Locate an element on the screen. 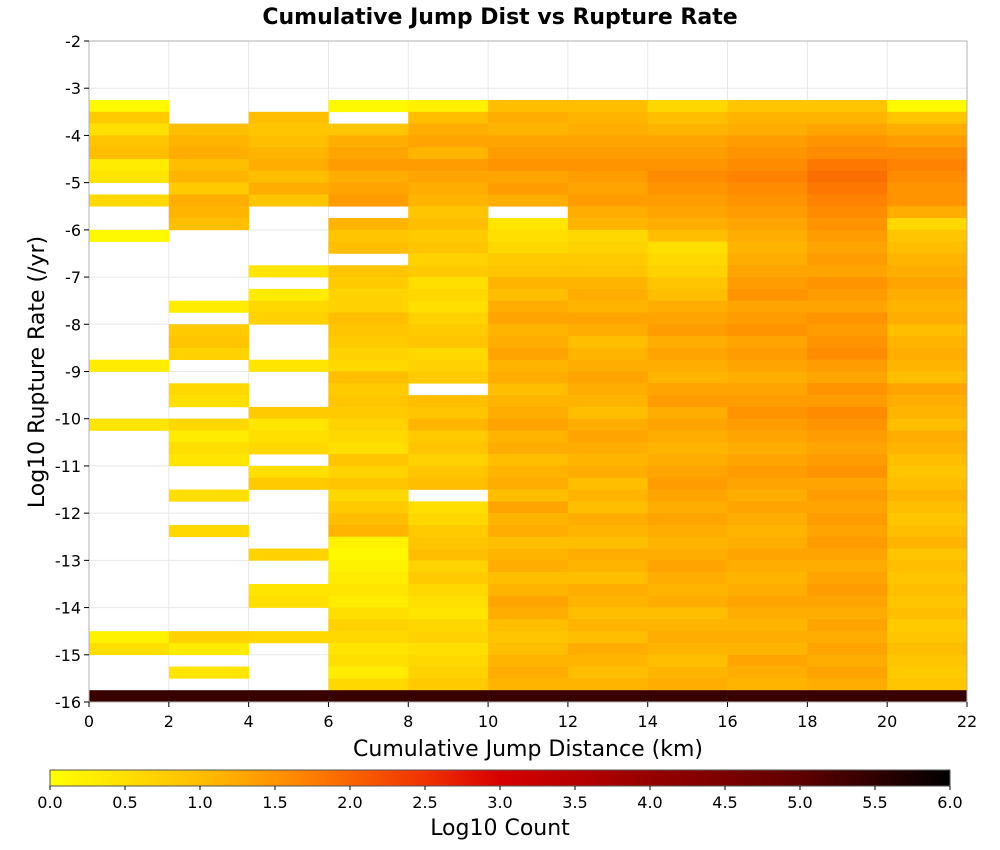 This screenshot has height=850, width=1000. y-tick-label: -3 is located at coordinates (73, 88).